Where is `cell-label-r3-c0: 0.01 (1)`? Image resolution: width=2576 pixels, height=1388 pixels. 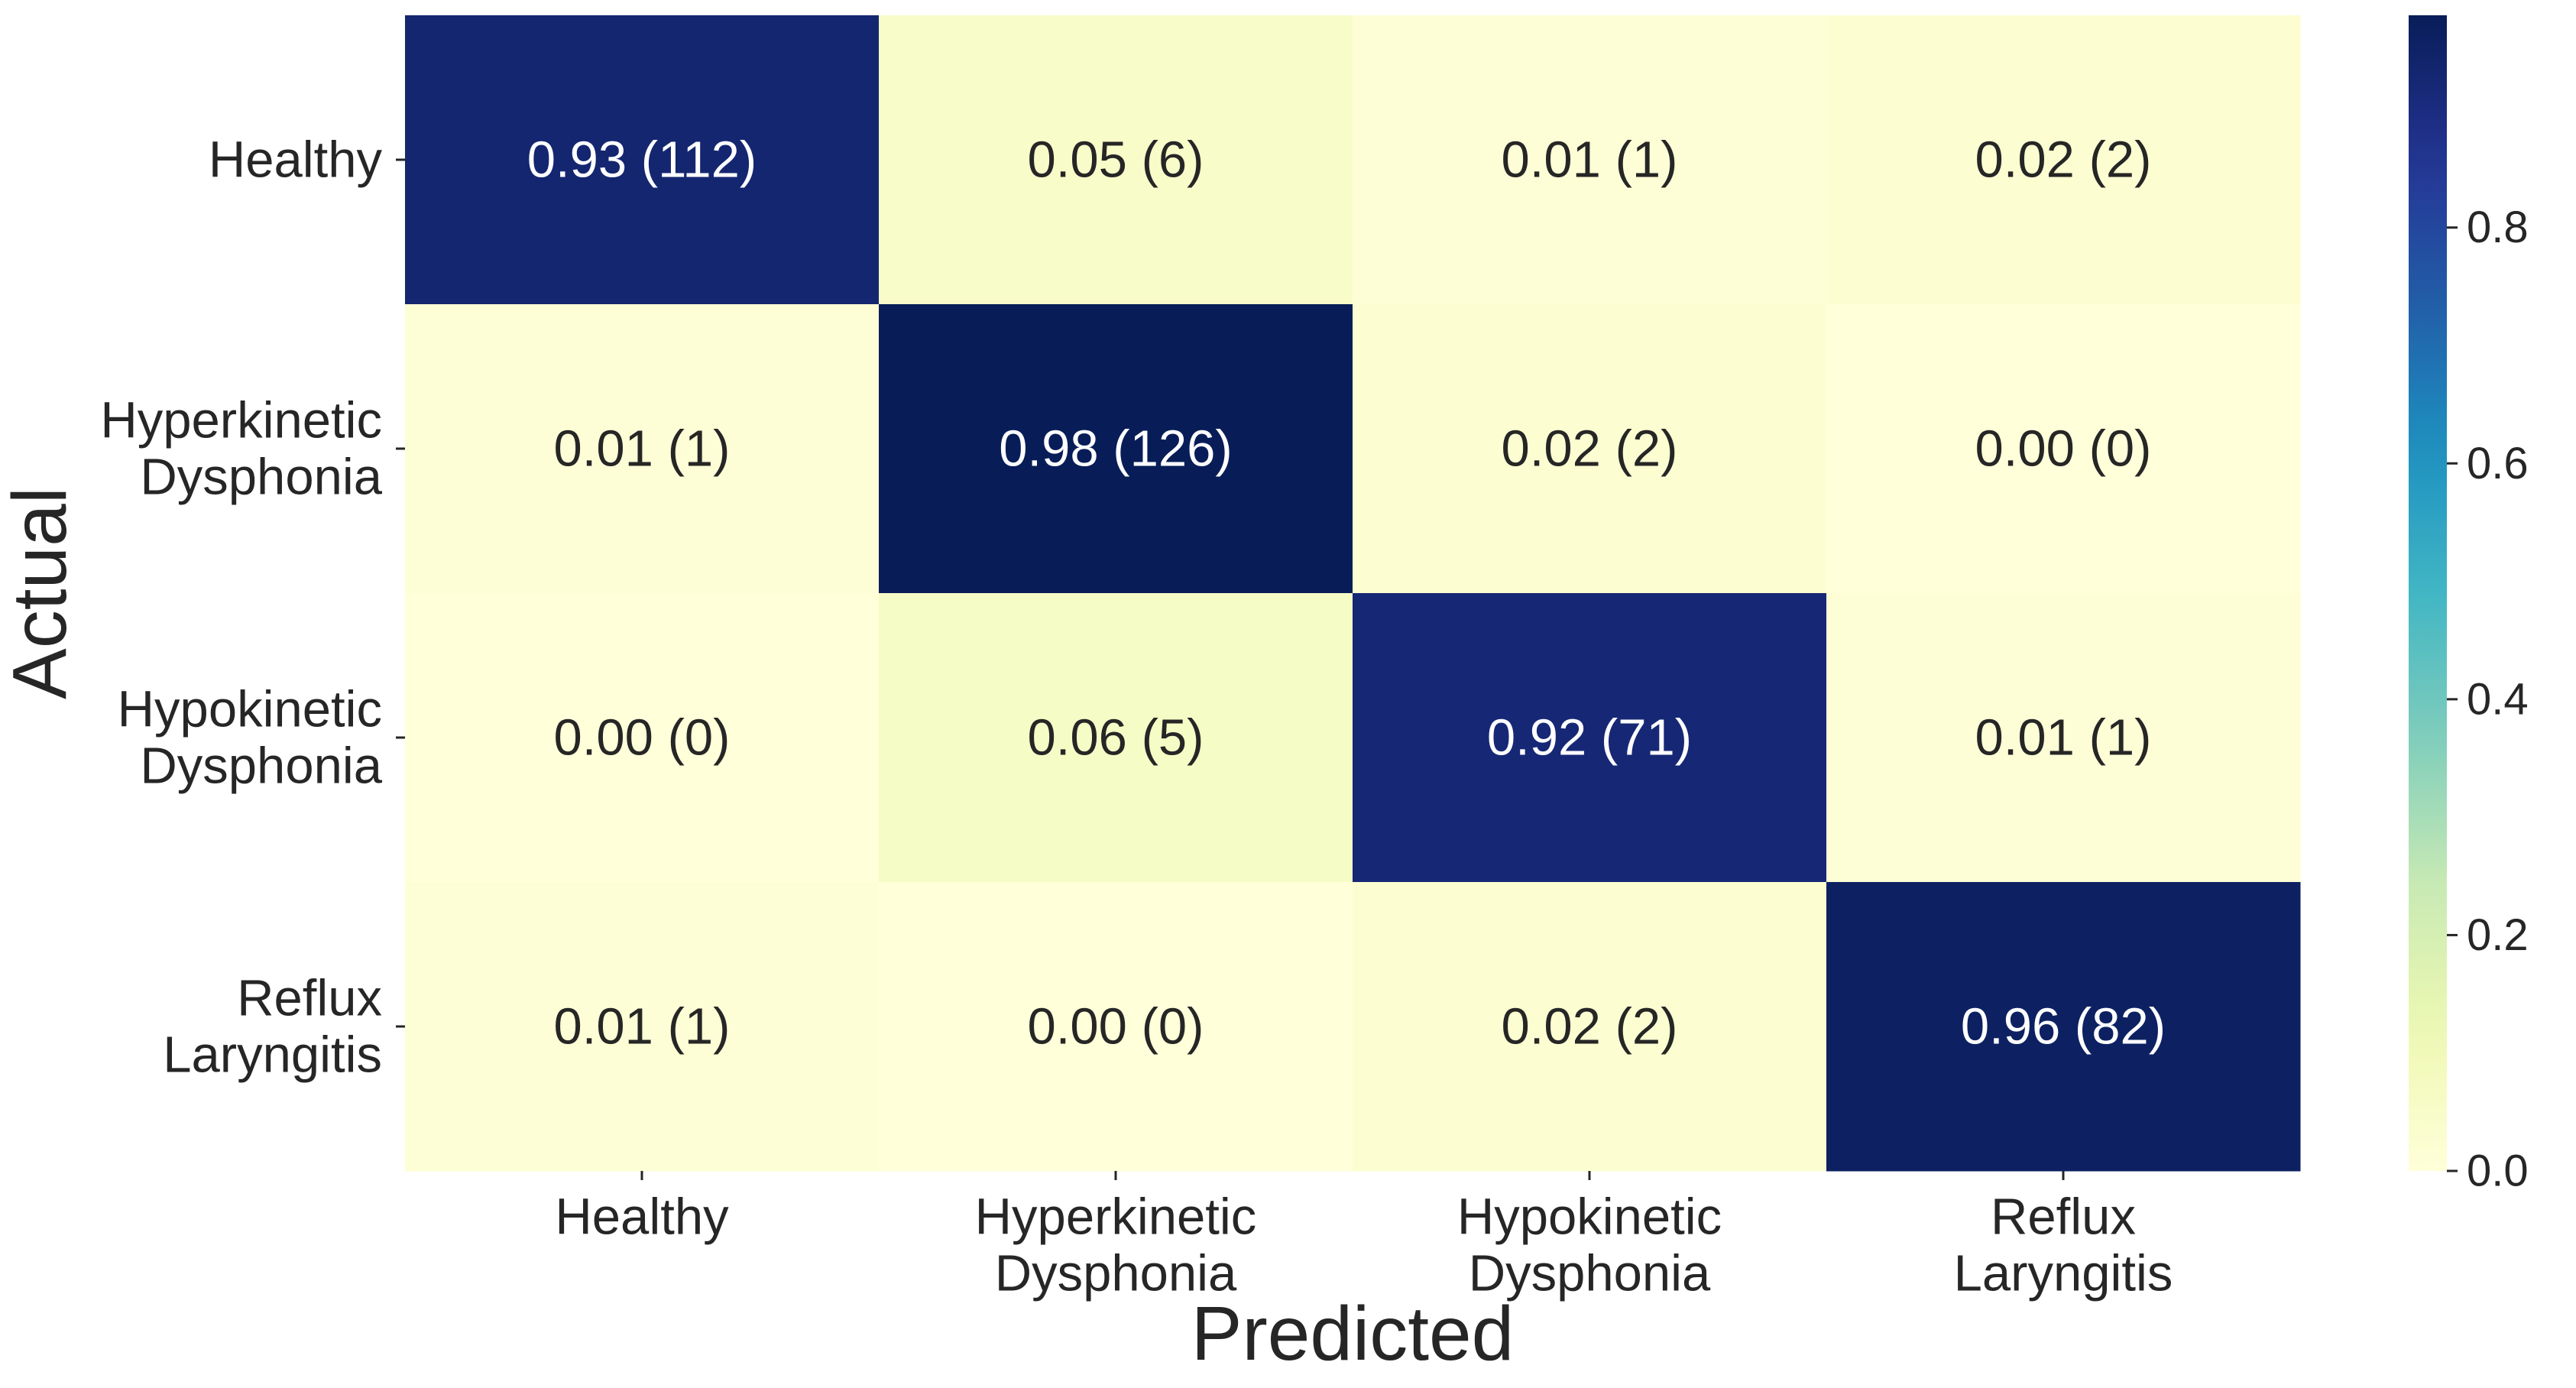 cell-label-r3-c0: 0.01 (1) is located at coordinates (642, 1027).